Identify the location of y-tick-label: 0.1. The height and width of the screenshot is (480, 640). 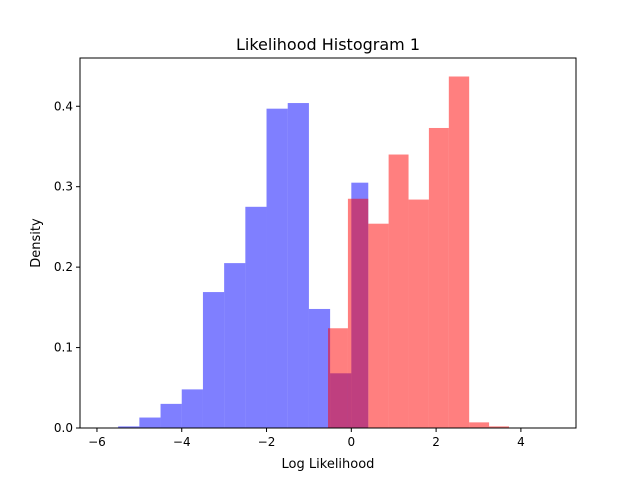
(63, 348).